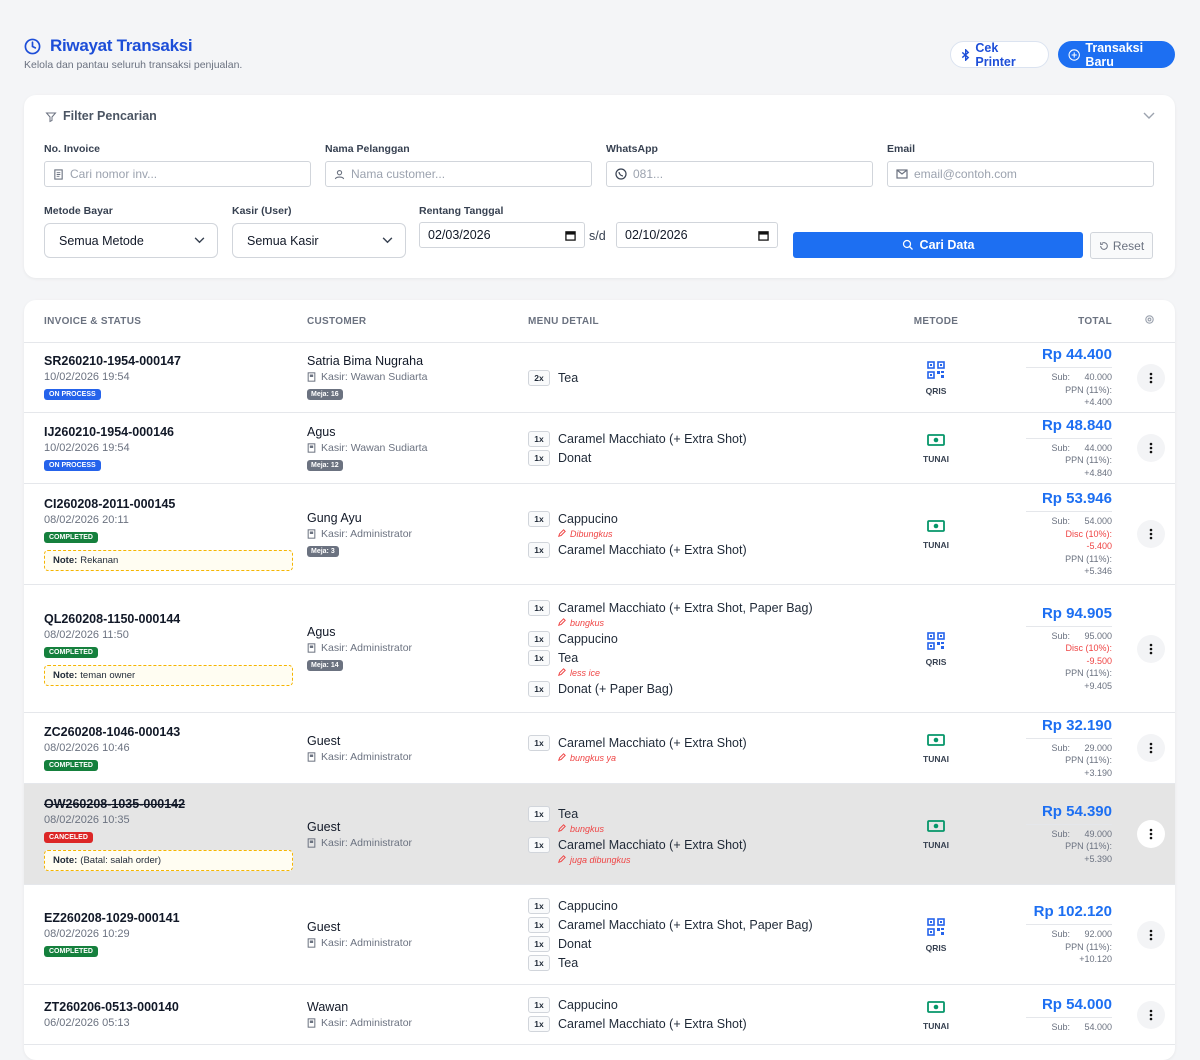 The height and width of the screenshot is (1060, 1200). Describe the element at coordinates (417, 1014) in the screenshot. I see `customer-cell: Wawan Kasir: Administrator` at that location.